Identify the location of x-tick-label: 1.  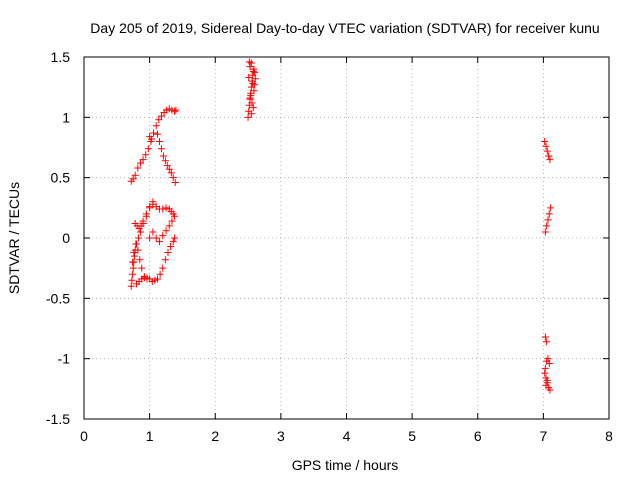
(150, 436).